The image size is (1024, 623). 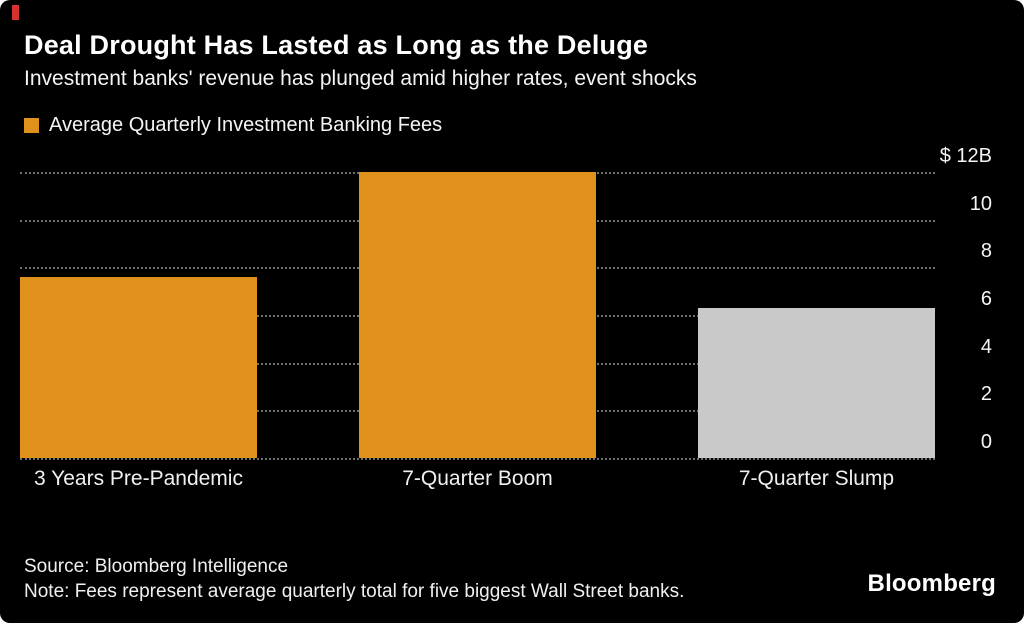 What do you see at coordinates (986, 346) in the screenshot?
I see `y-tick-label: 4` at bounding box center [986, 346].